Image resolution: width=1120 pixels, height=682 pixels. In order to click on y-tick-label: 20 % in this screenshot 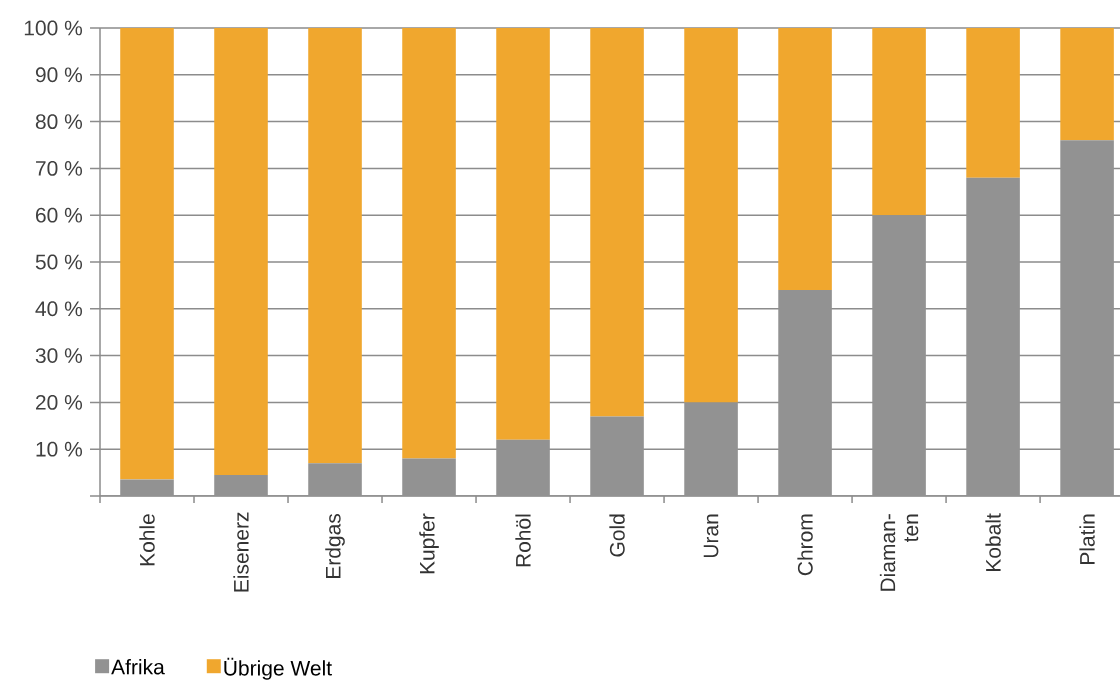, I will do `click(59, 402)`.